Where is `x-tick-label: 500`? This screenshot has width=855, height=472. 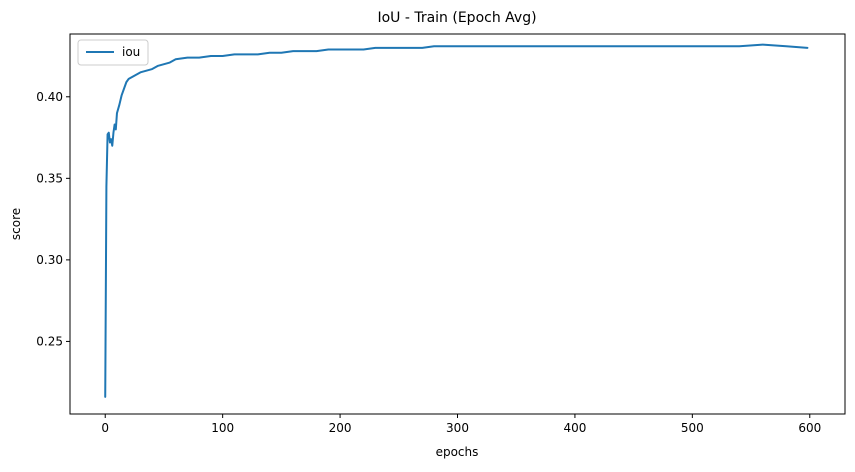
x-tick-label: 500 is located at coordinates (692, 428).